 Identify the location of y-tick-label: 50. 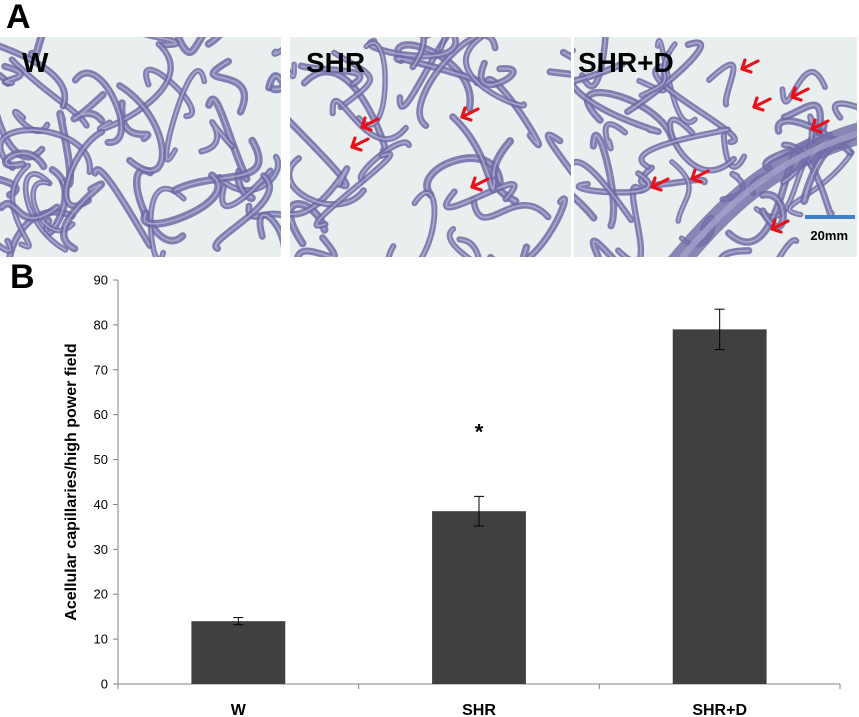
(101, 459).